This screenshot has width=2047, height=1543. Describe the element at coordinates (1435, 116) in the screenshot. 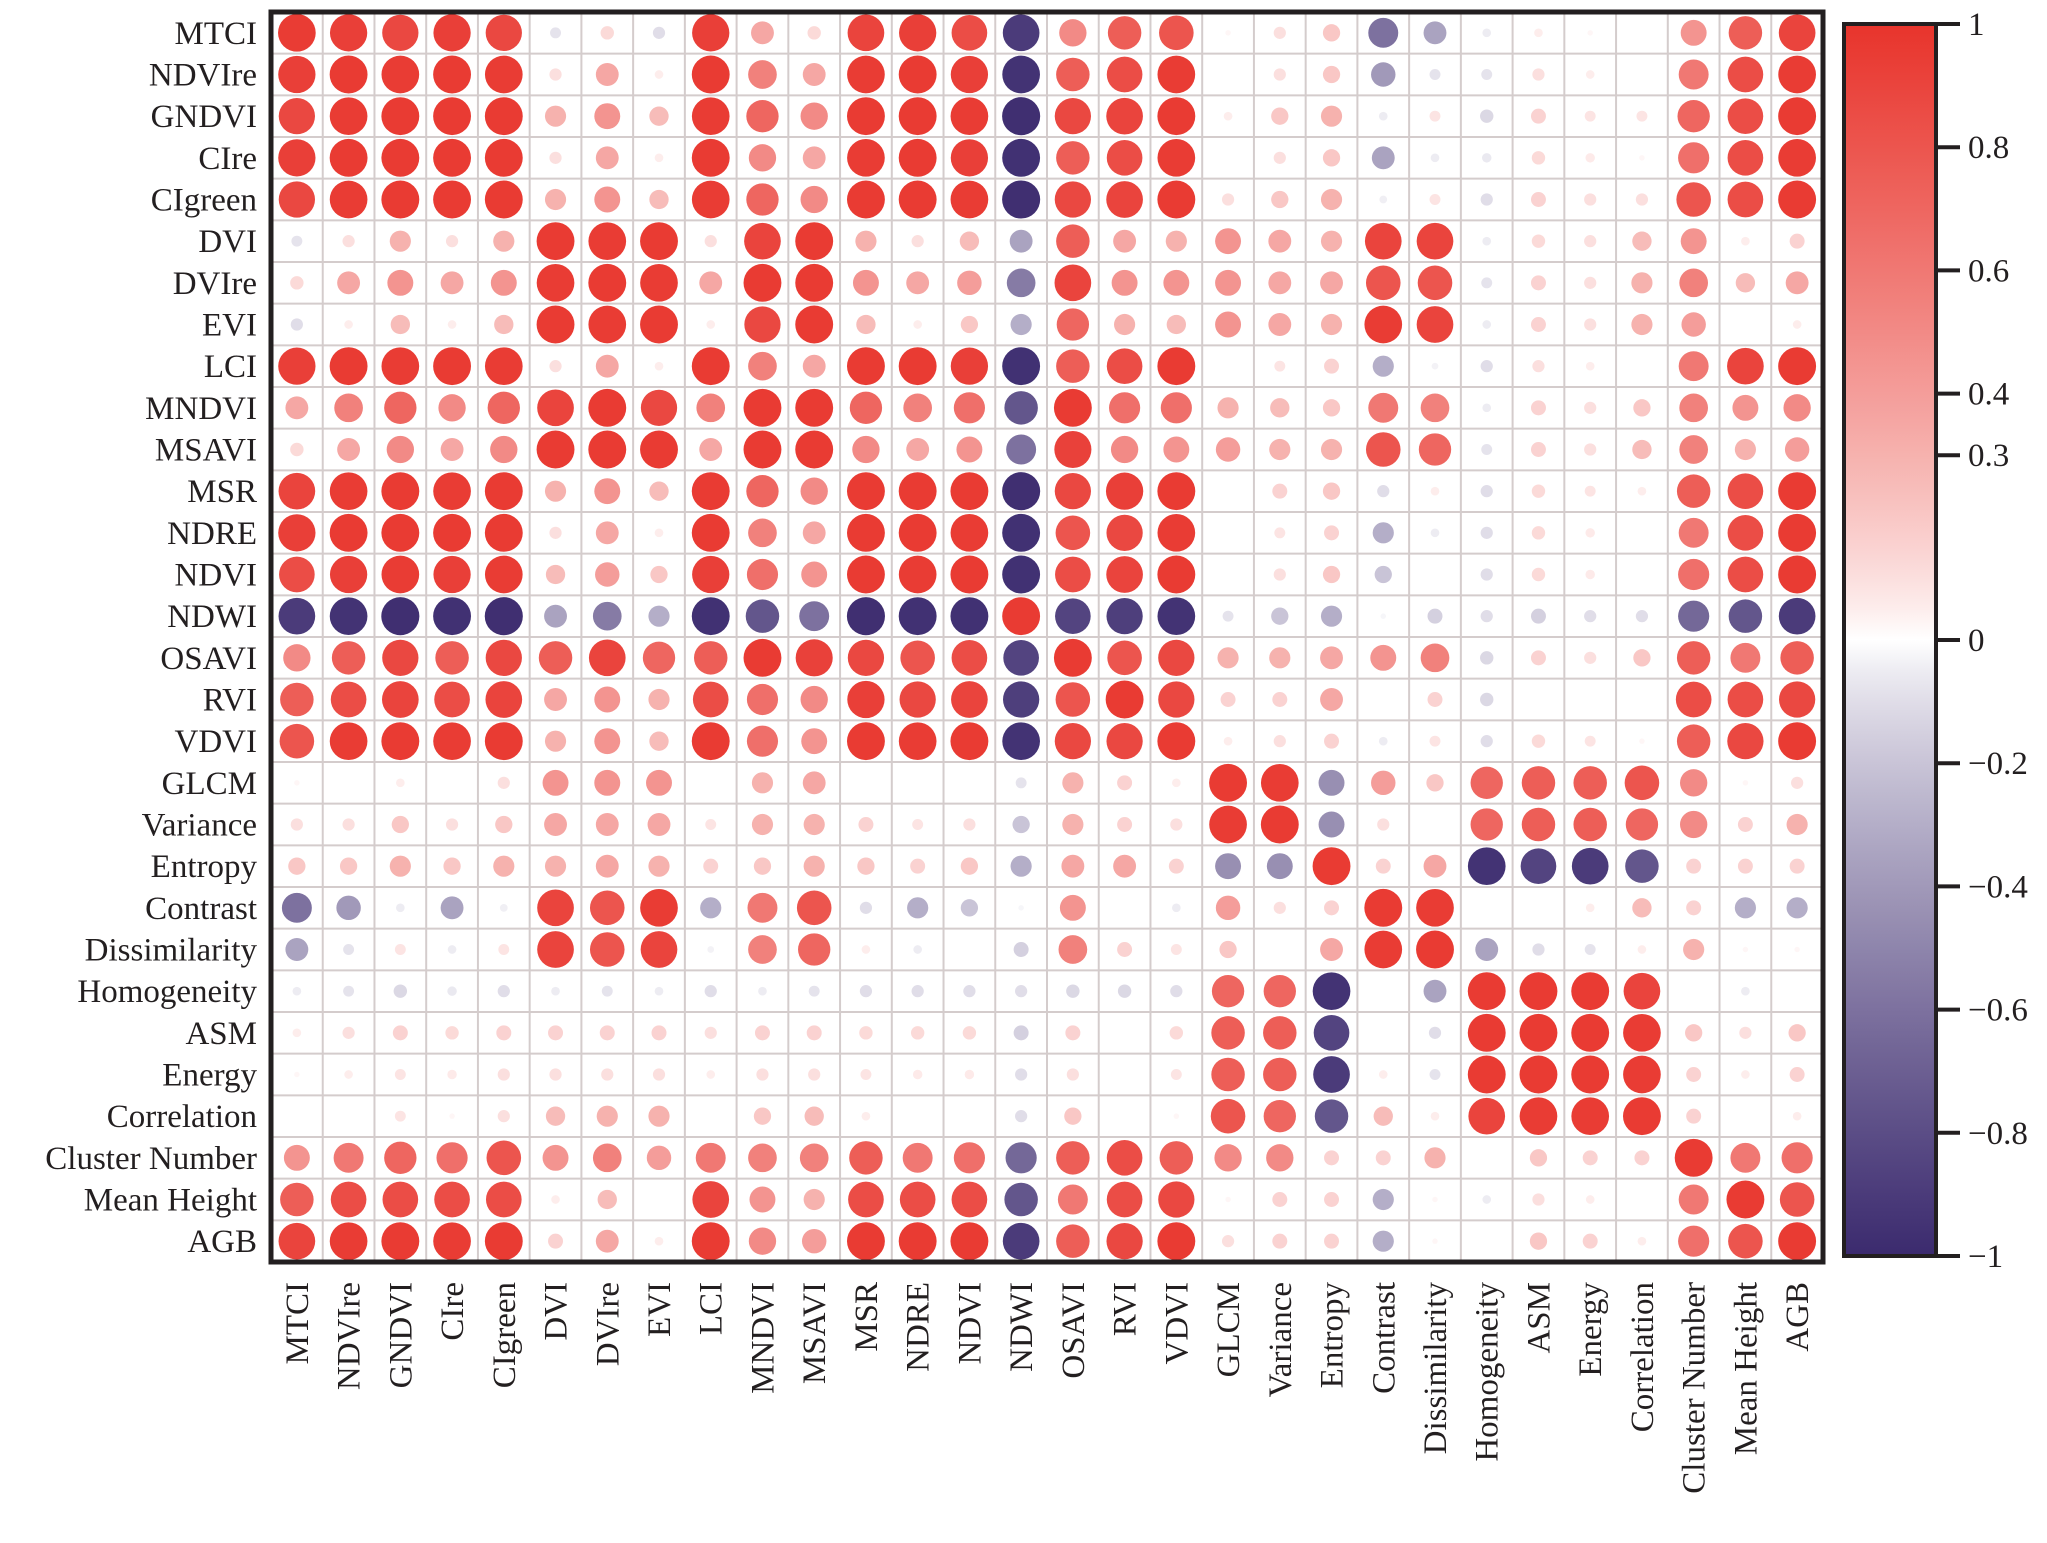

I see `corr-dot-gndvi-dissimilarity` at that location.